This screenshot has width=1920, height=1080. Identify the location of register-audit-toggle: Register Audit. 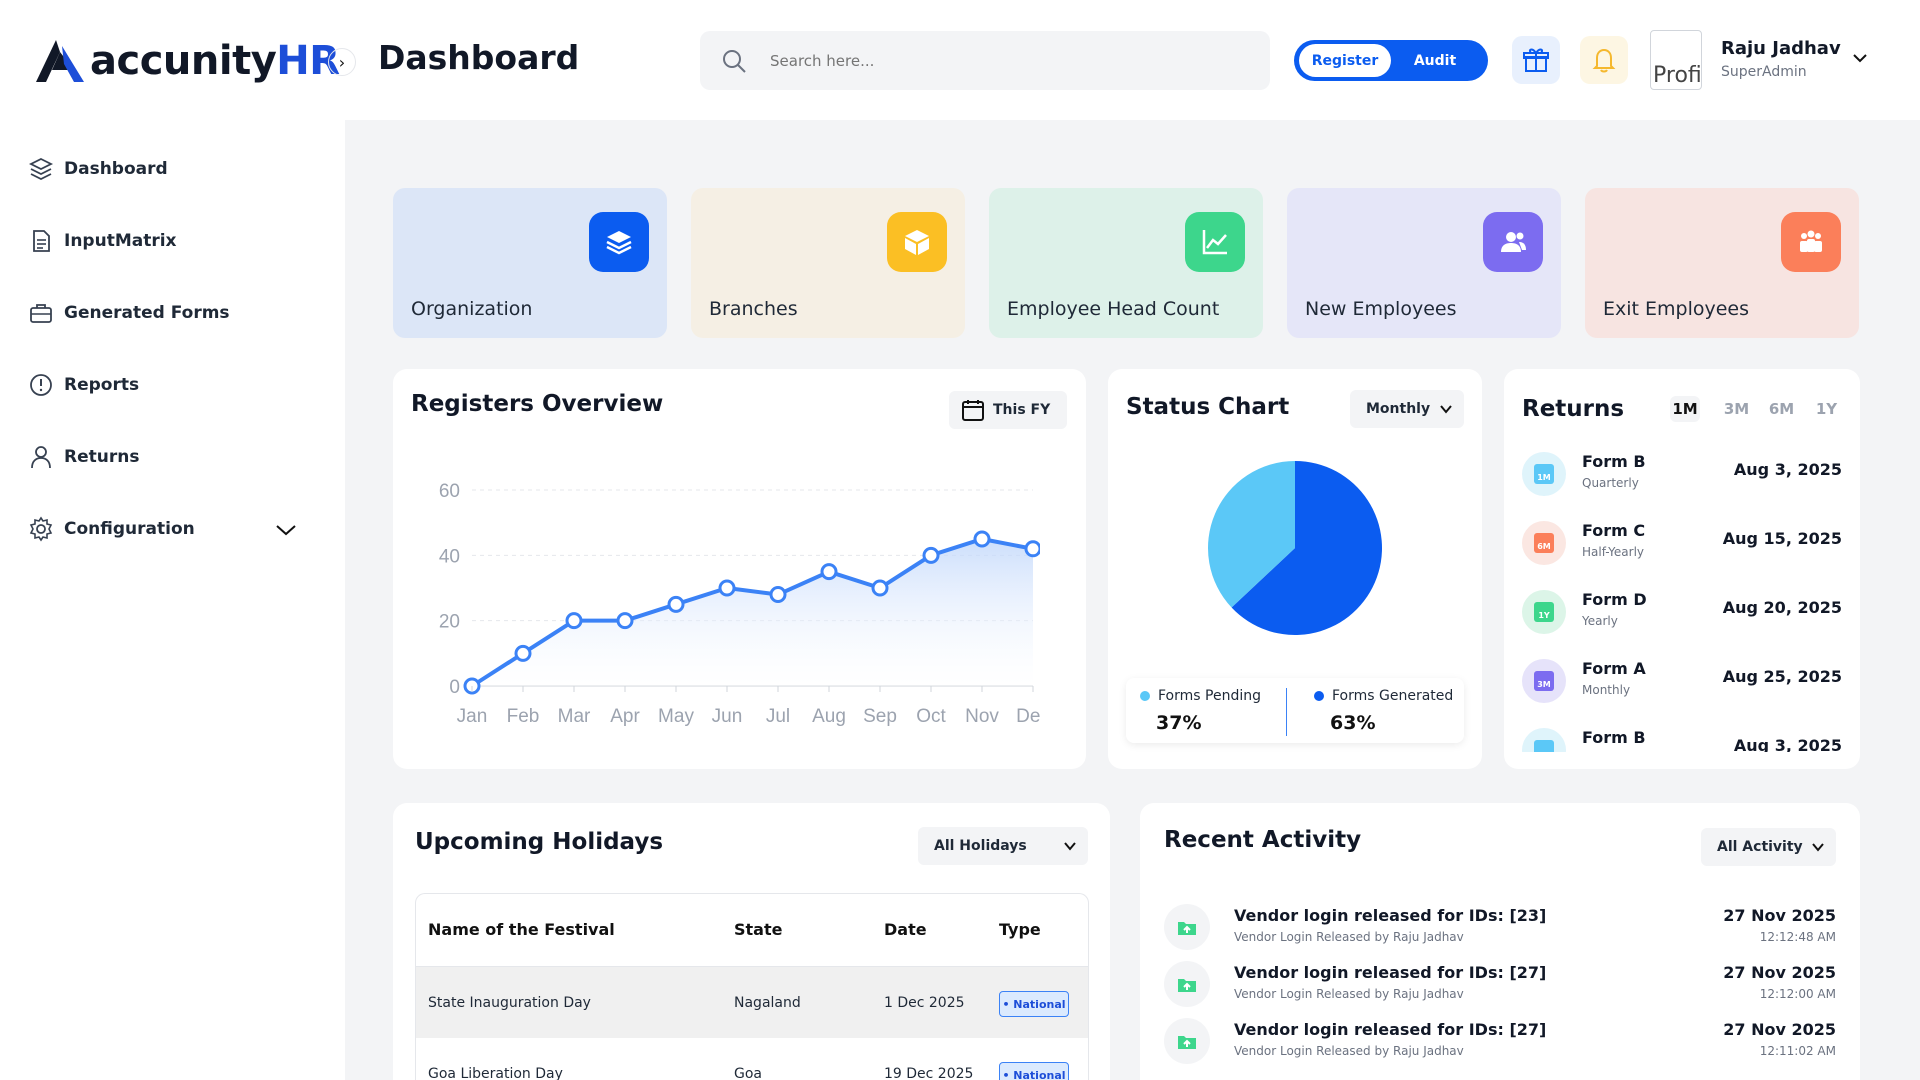
(1391, 60).